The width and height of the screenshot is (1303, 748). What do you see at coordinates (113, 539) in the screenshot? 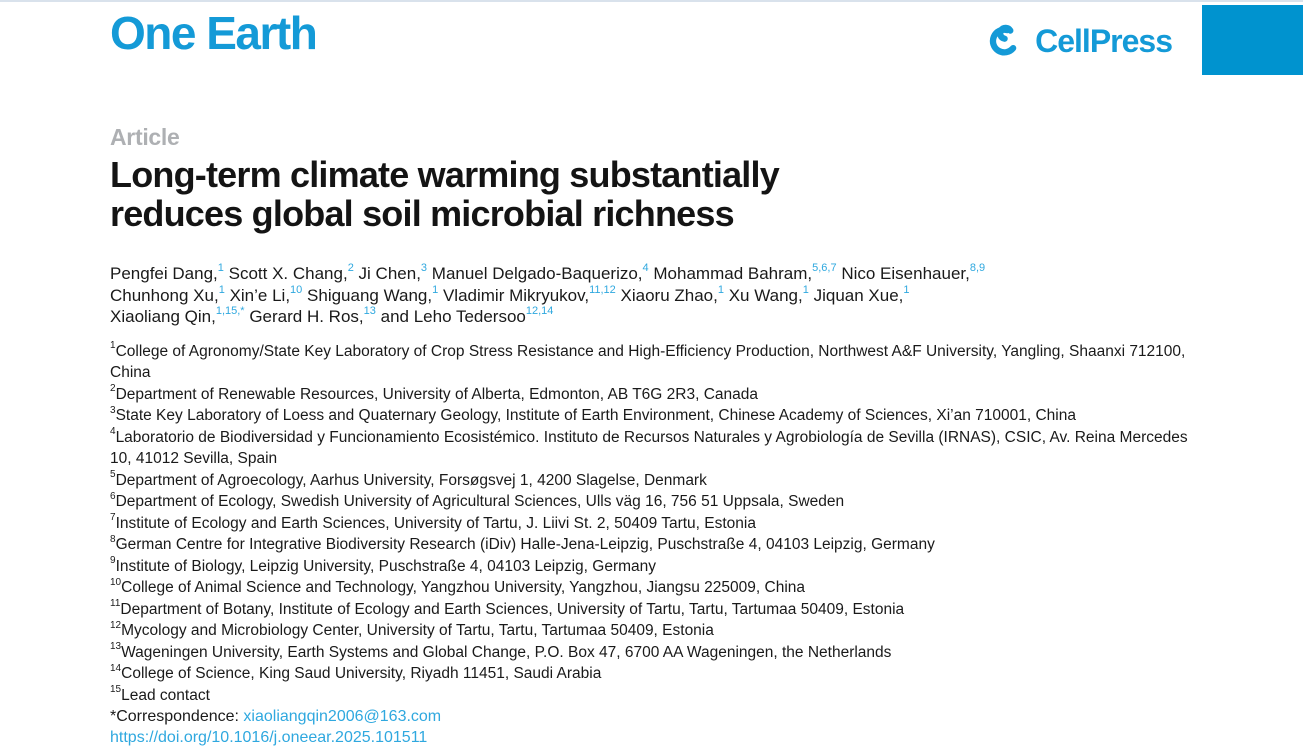
I see `affiliation-number: 8` at bounding box center [113, 539].